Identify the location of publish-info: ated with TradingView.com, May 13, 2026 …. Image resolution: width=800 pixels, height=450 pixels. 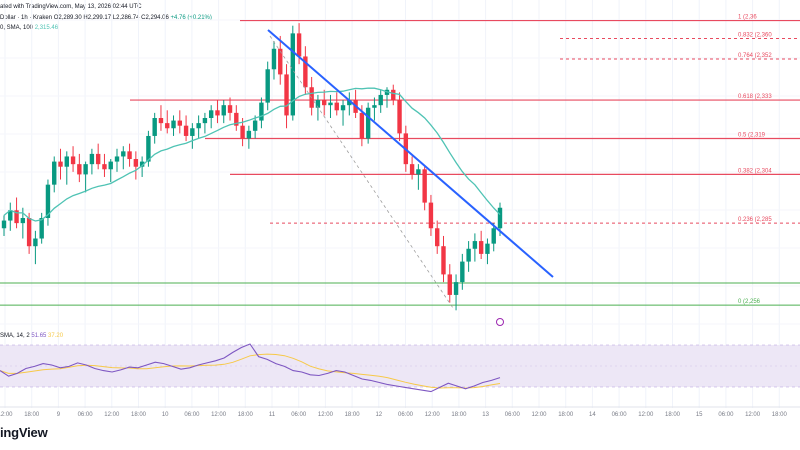
(71, 7).